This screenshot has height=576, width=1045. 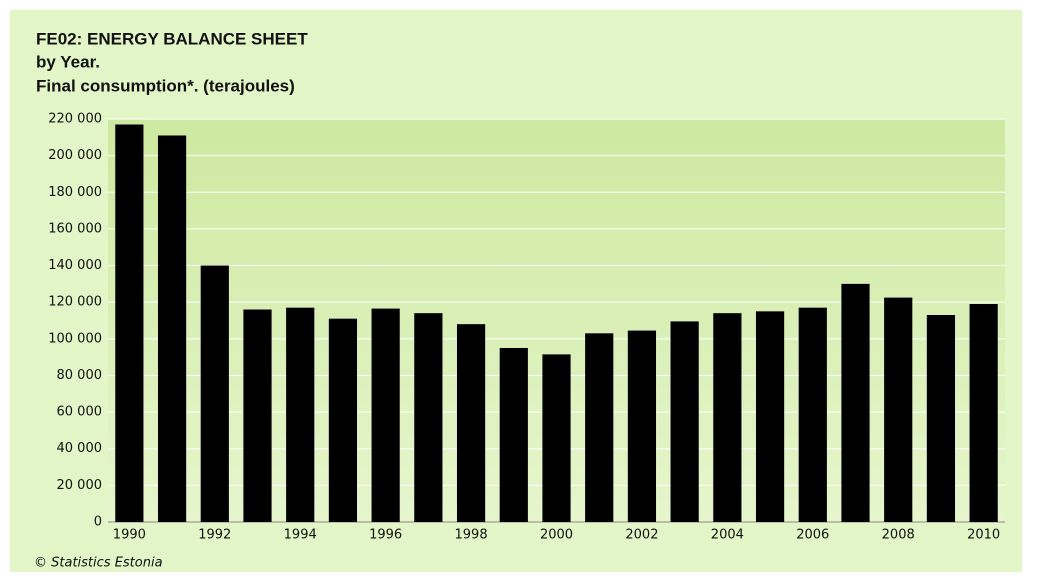 What do you see at coordinates (812, 535) in the screenshot?
I see `x-tick-label: 2006` at bounding box center [812, 535].